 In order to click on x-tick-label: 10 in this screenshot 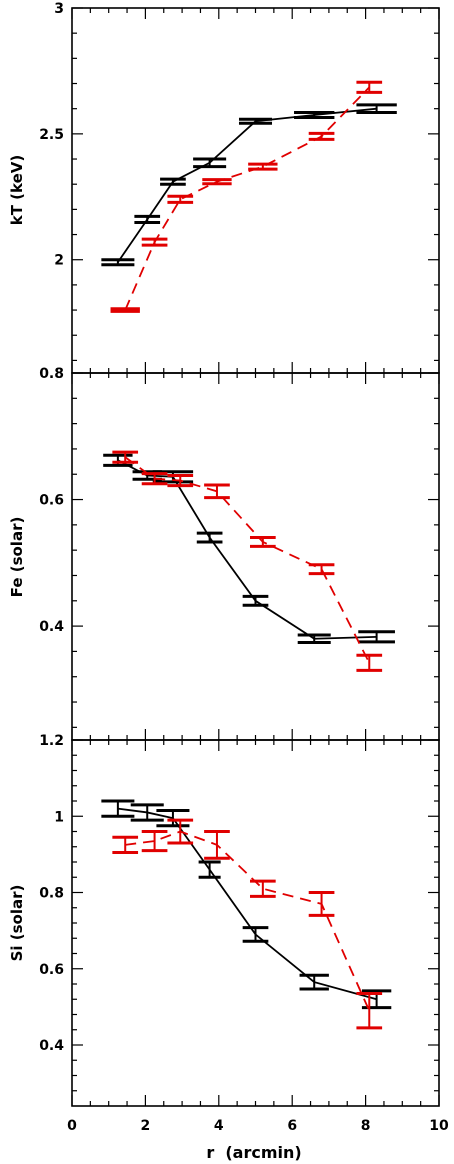, I will do `click(439, 1126)`.